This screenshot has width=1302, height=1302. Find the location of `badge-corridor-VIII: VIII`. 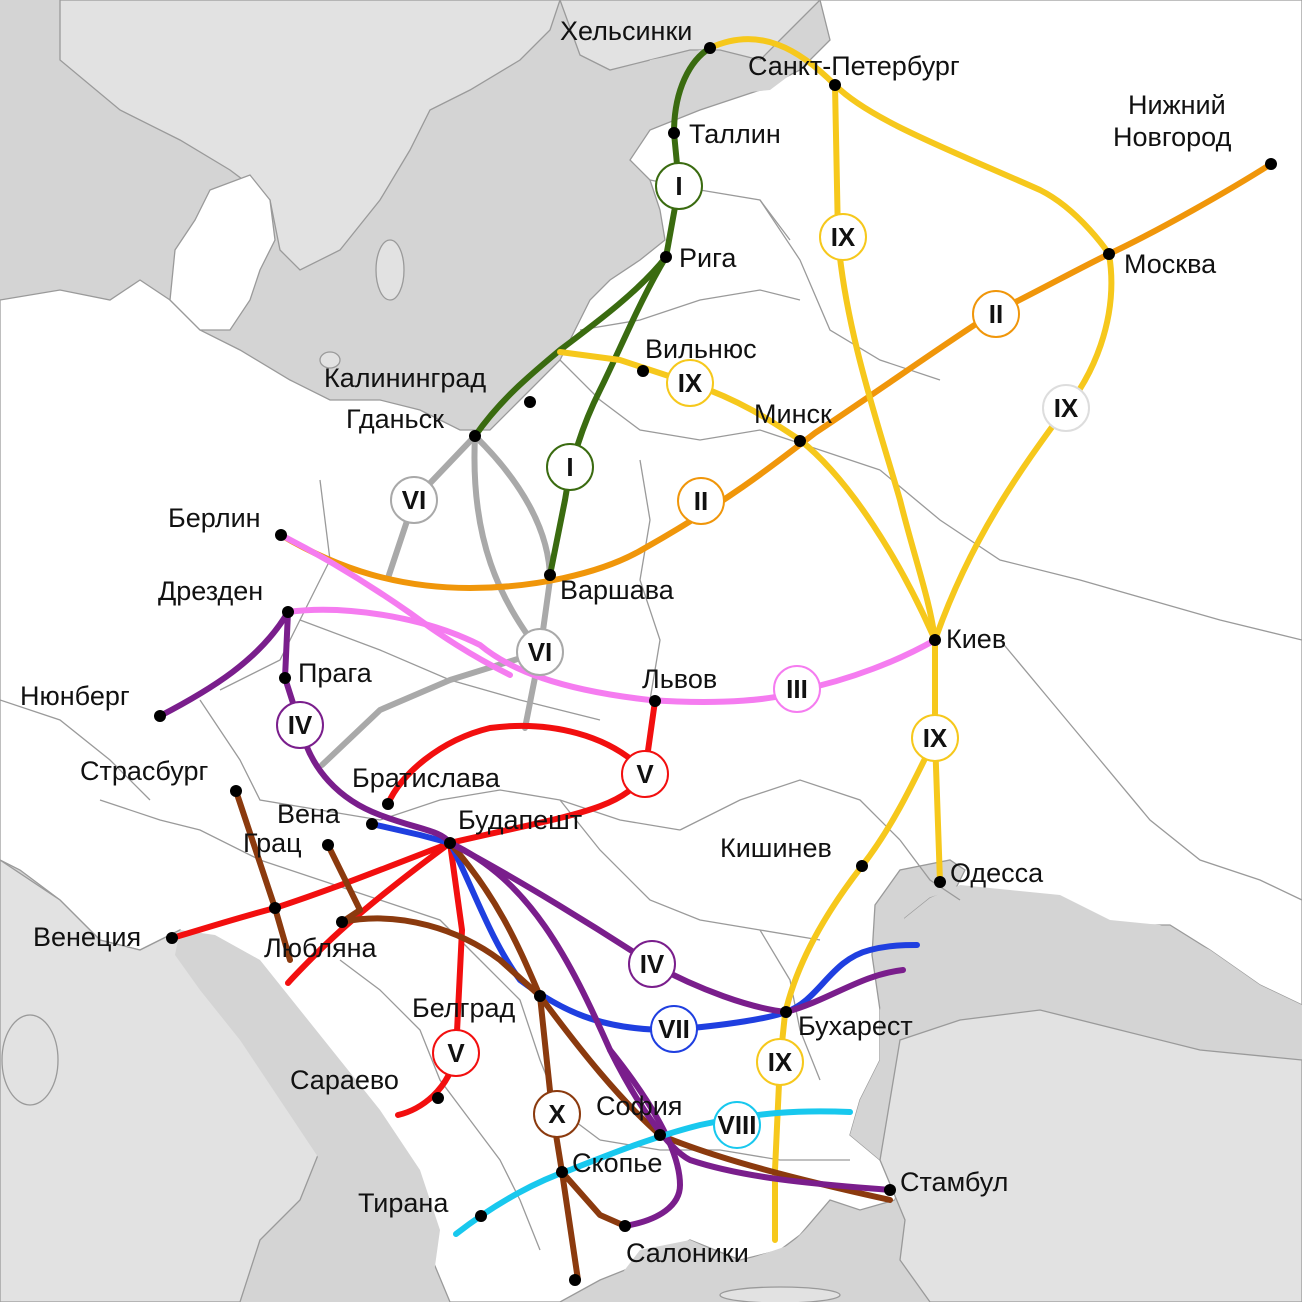

badge-corridor-VIII: VIII is located at coordinates (737, 1125).